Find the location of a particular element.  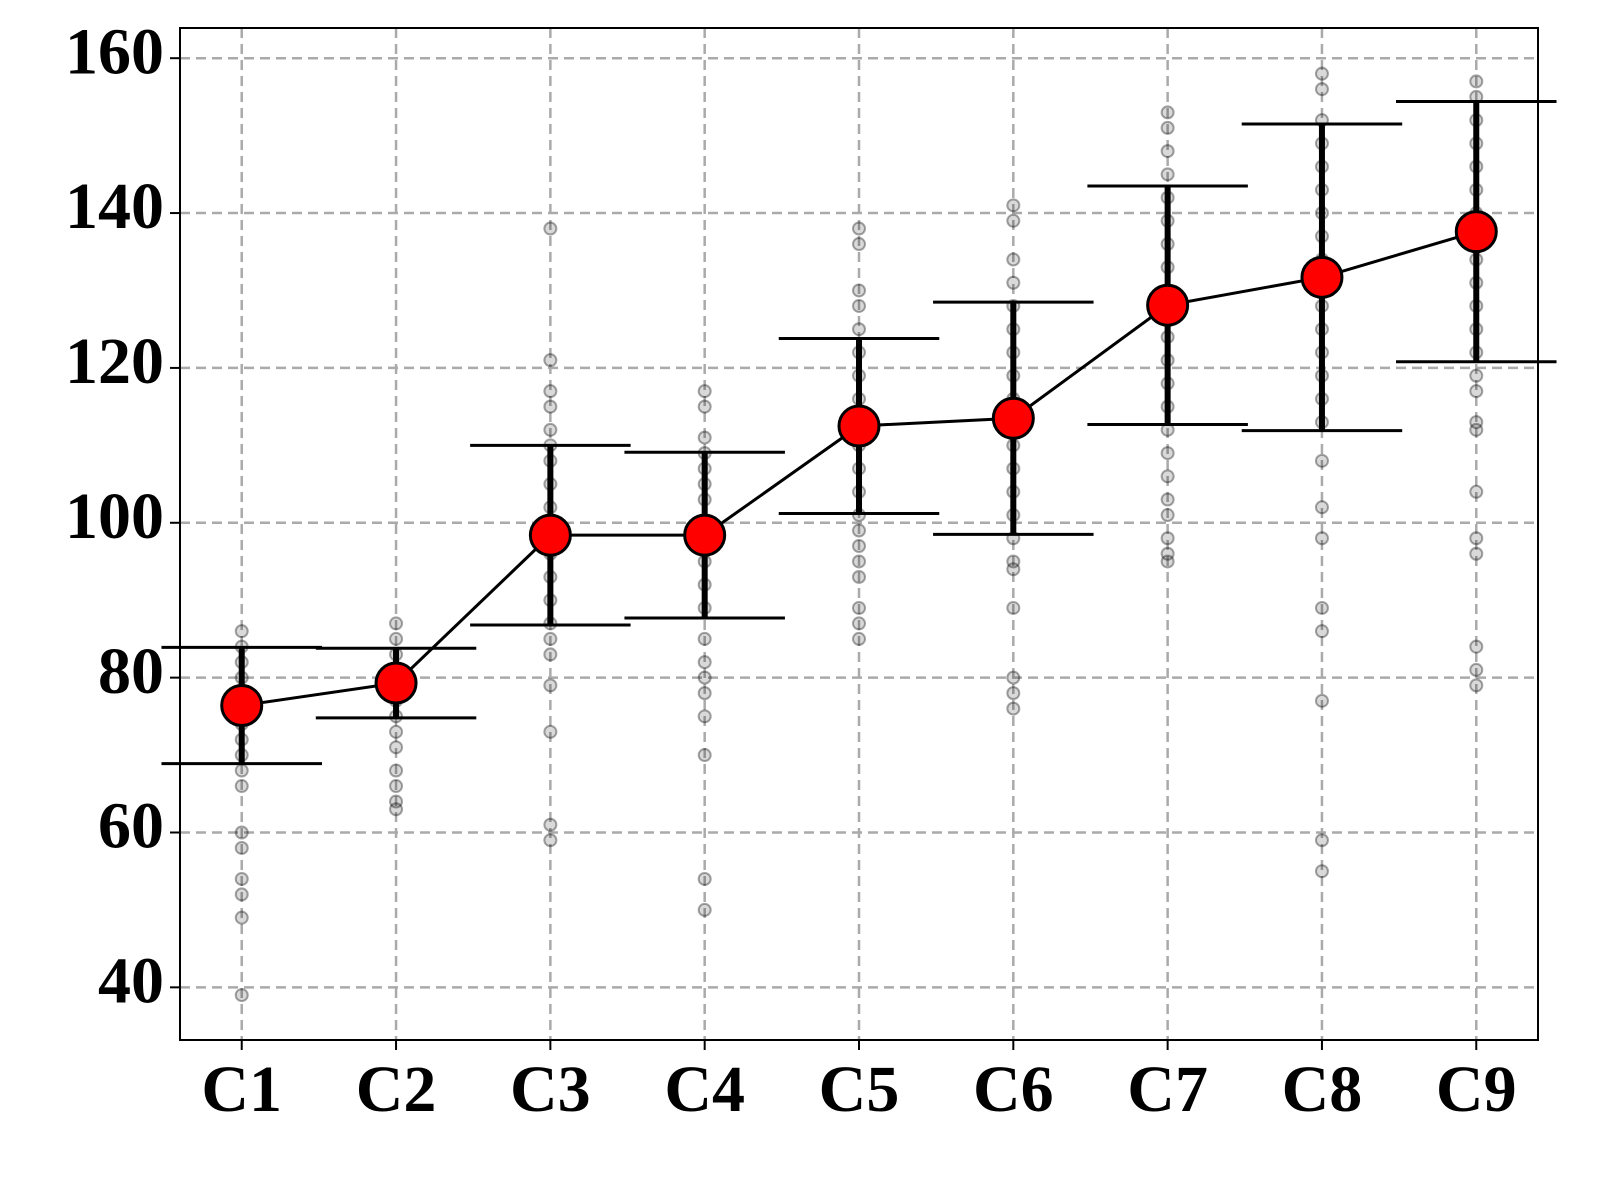

x-tick-label: C8 is located at coordinates (1322, 1089).